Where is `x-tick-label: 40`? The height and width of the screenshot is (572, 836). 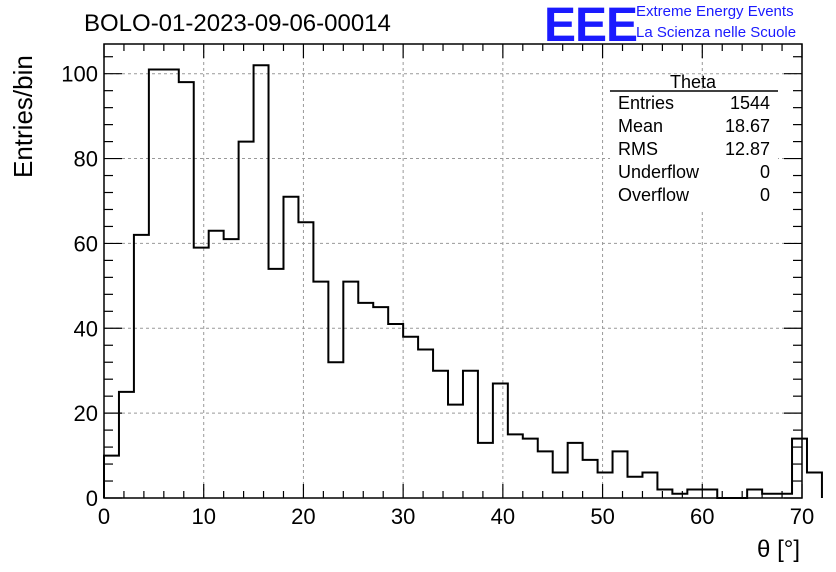 x-tick-label: 40 is located at coordinates (503, 516).